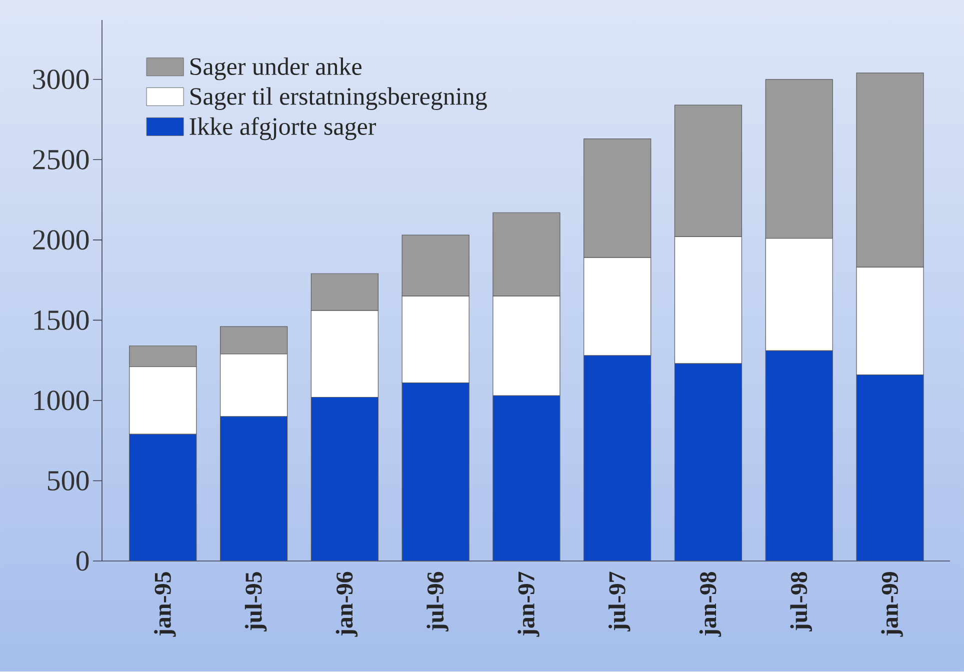 The width and height of the screenshot is (964, 672). I want to click on legend-label: Ikke afgjorte sager, so click(283, 128).